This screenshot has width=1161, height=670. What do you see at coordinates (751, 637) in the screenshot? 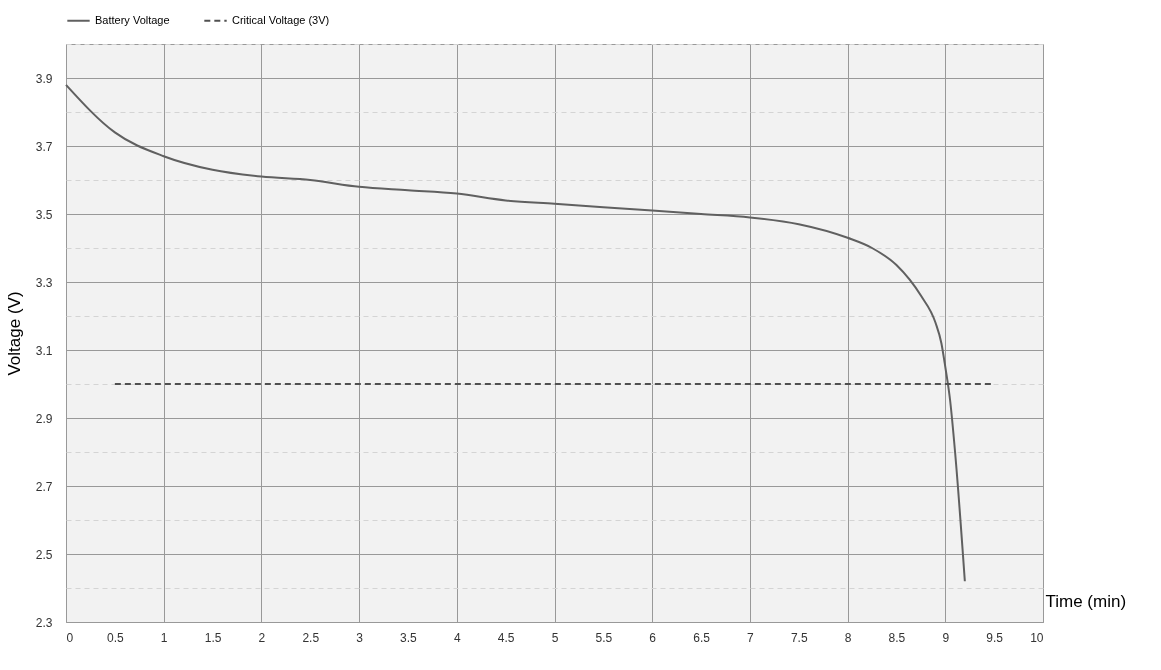
I see `x-tick-label: 7` at bounding box center [751, 637].